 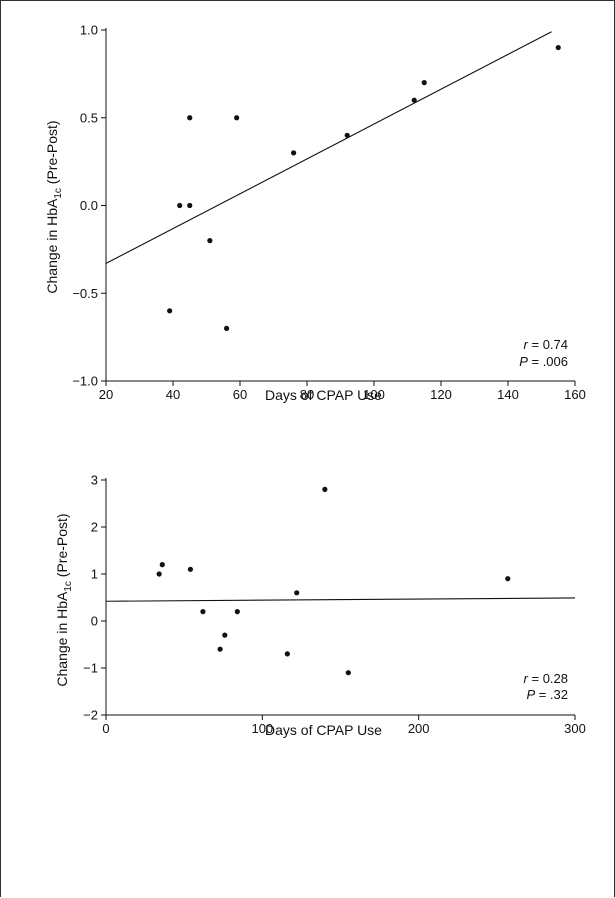 I want to click on x-tick-label: 40, so click(x=173, y=394).